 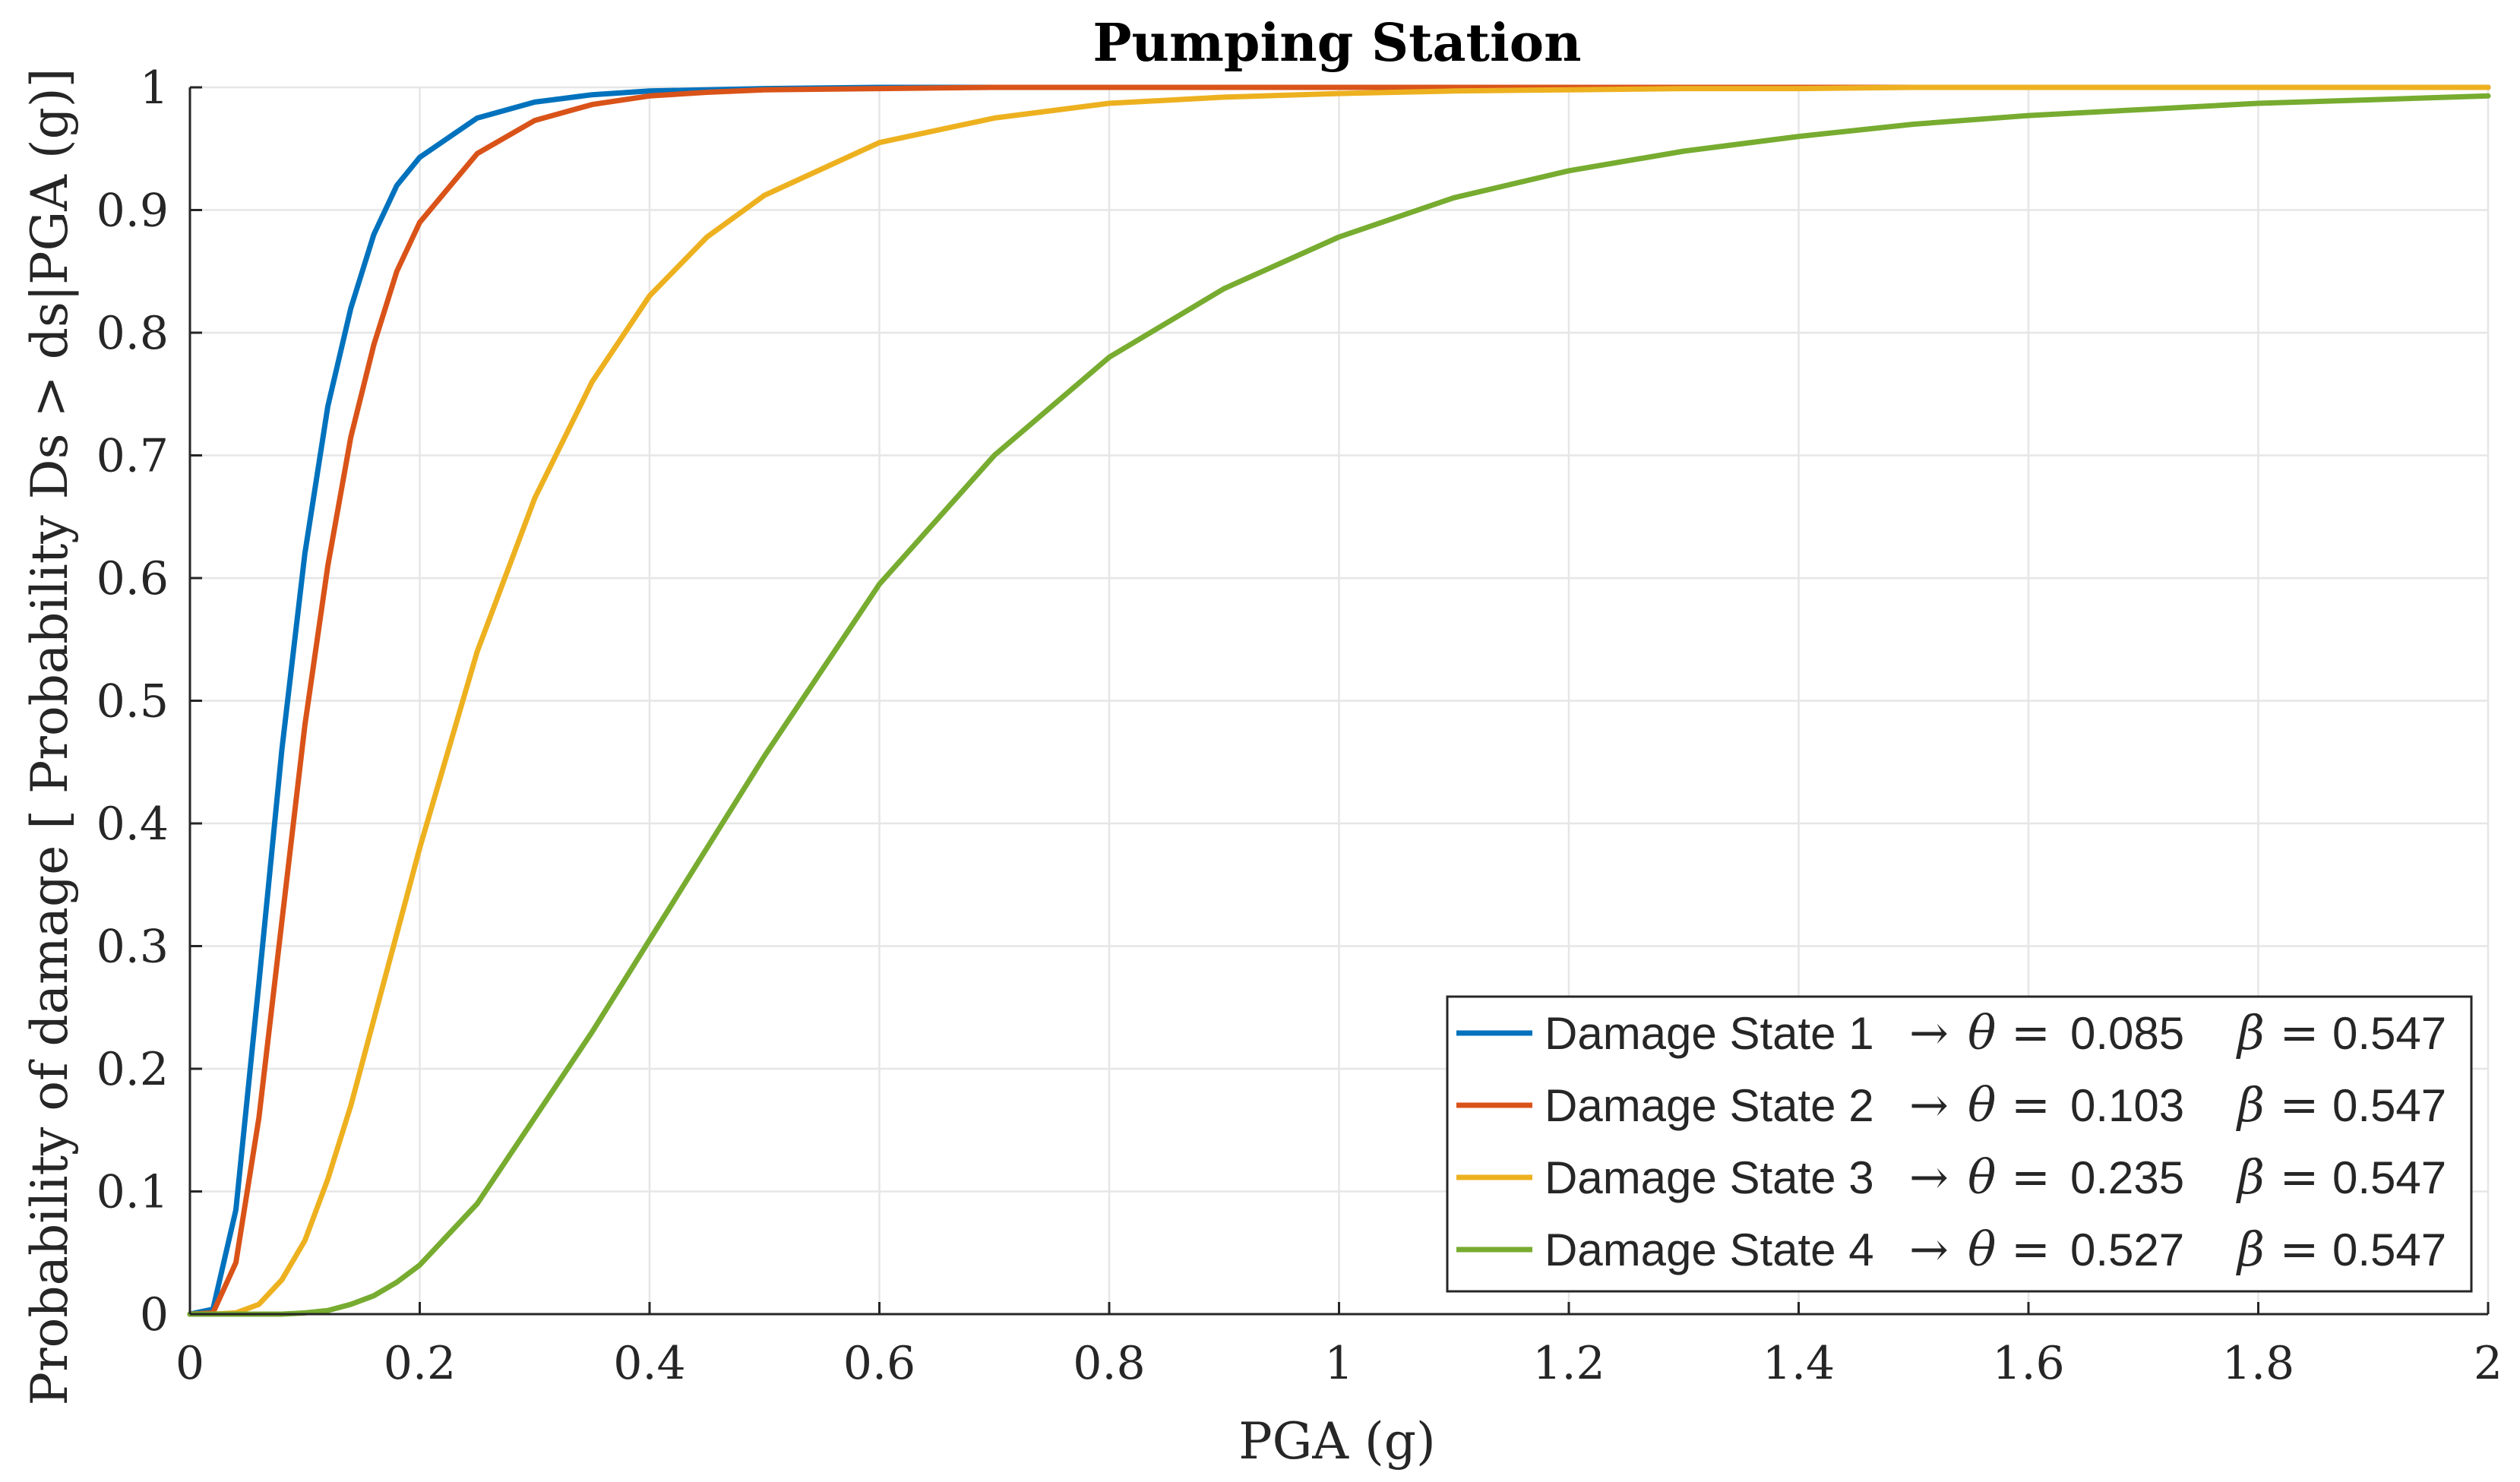 What do you see at coordinates (1568, 1363) in the screenshot?
I see `x-tick-label: 1.2` at bounding box center [1568, 1363].